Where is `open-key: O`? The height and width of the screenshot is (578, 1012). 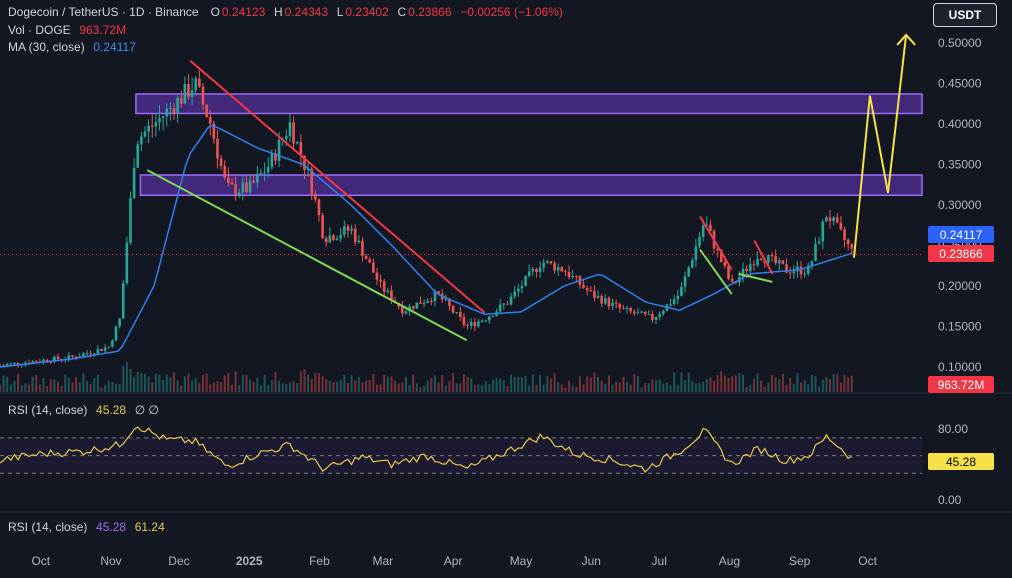
open-key: O is located at coordinates (215, 12).